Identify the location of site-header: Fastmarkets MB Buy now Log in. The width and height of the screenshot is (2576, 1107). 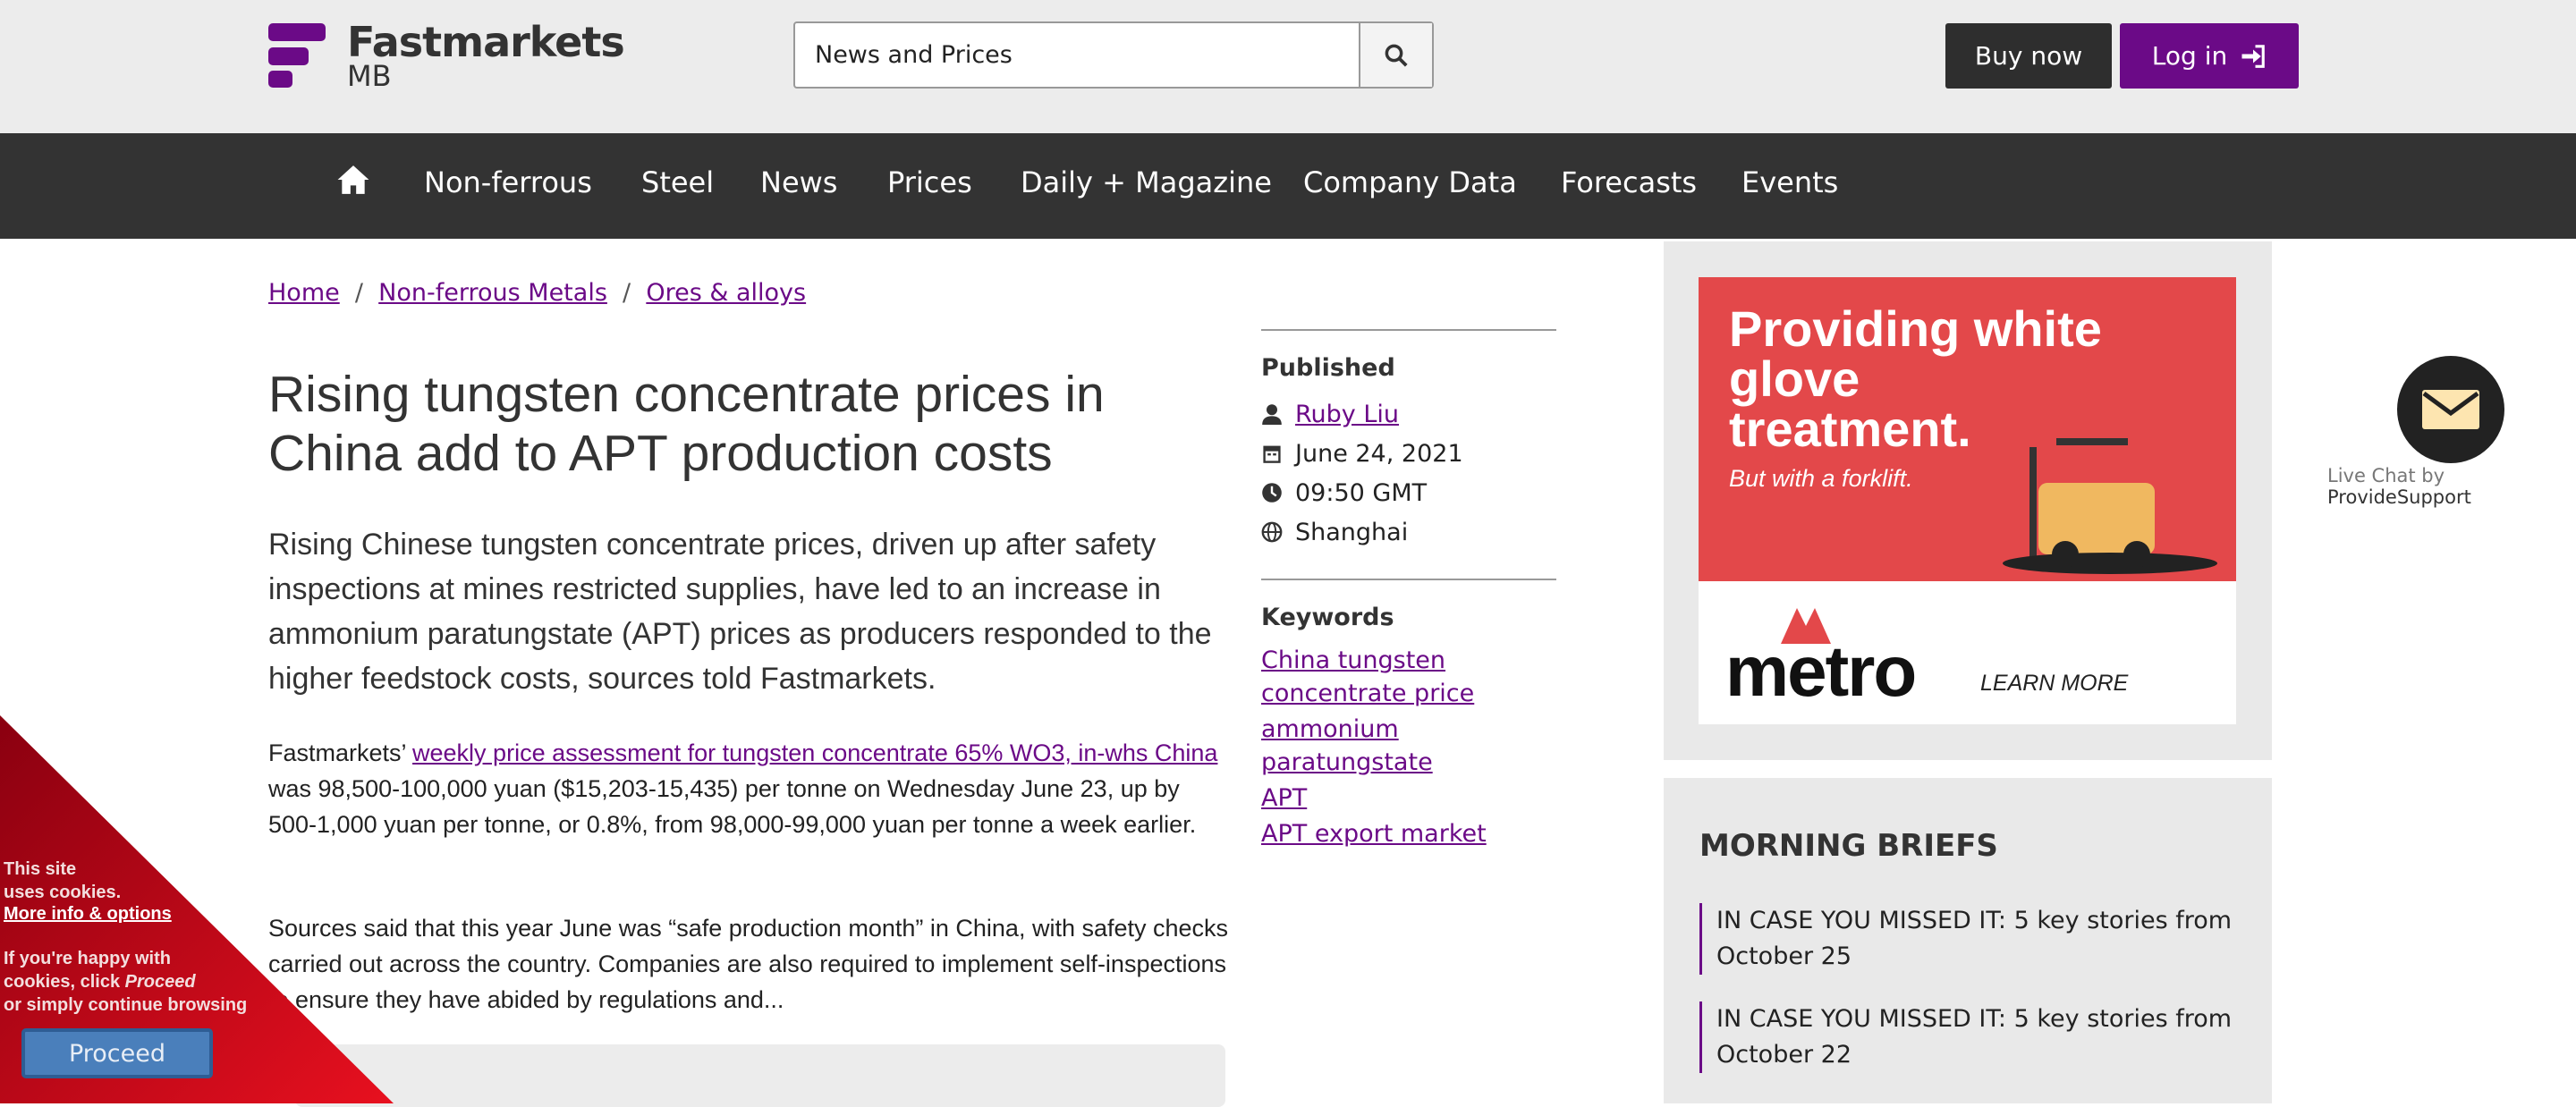
(1288, 66).